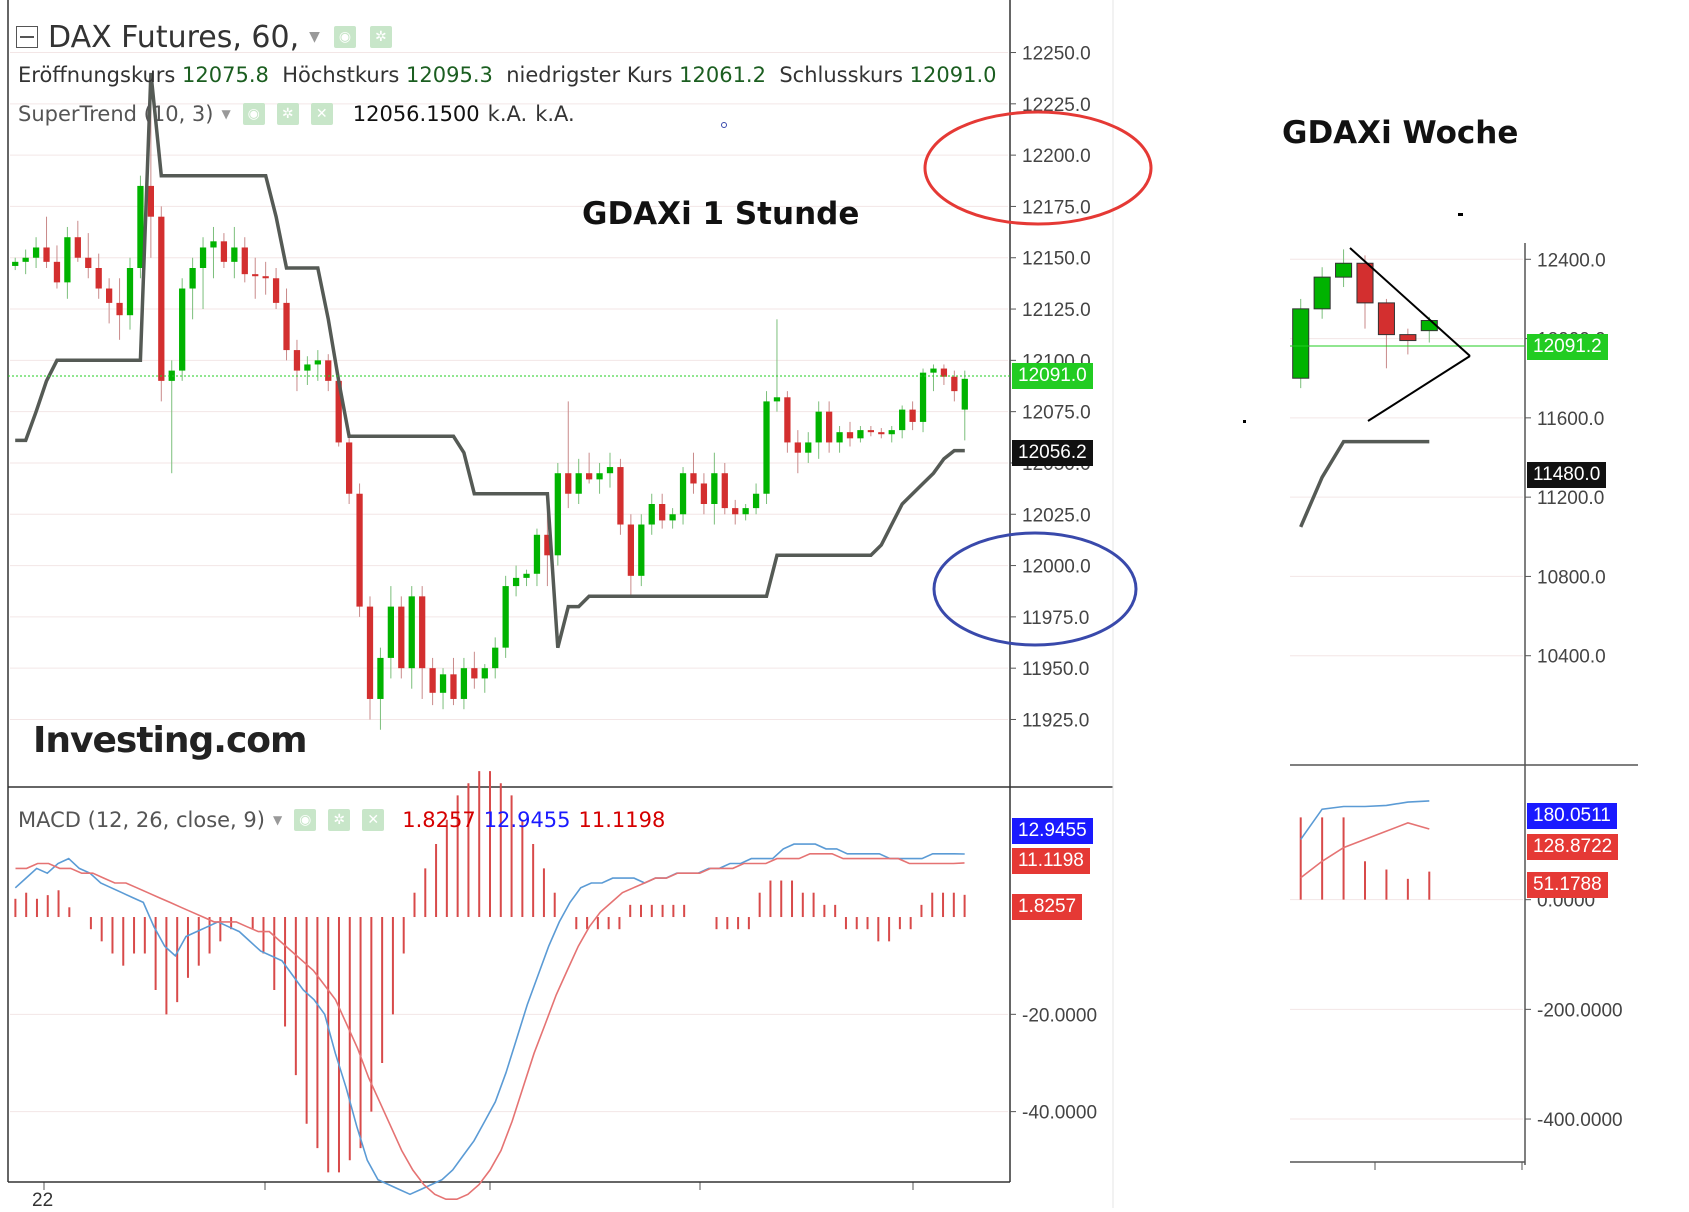 The height and width of the screenshot is (1212, 1689). What do you see at coordinates (1055, 669) in the screenshot?
I see `price-tick-label: 11950.0` at bounding box center [1055, 669].